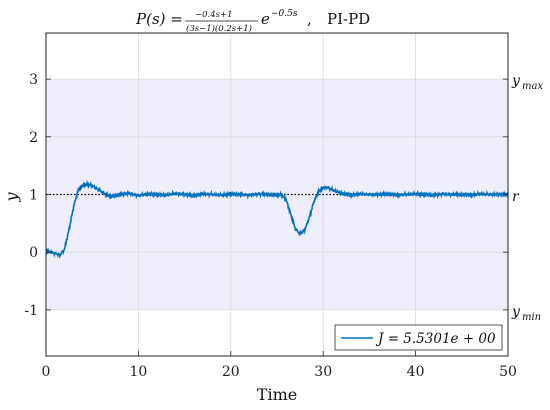 The height and width of the screenshot is (410, 550). I want to click on x-tick-label: 30, so click(323, 372).